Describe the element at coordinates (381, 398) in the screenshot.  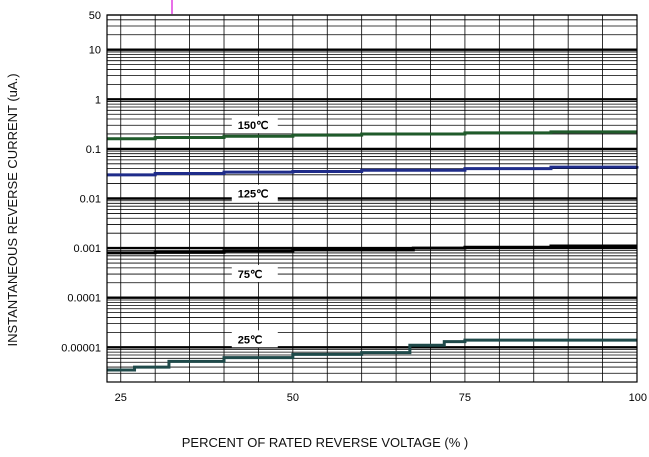
I see `x-tick-labels: 25 50 75 100` at that location.